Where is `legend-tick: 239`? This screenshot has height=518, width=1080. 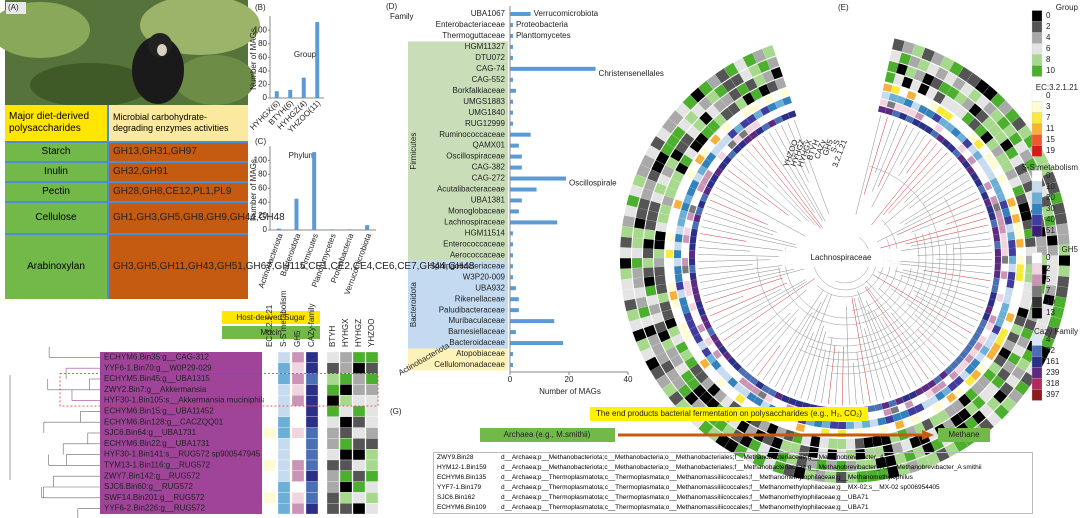 legend-tick: 239 is located at coordinates (1053, 372).